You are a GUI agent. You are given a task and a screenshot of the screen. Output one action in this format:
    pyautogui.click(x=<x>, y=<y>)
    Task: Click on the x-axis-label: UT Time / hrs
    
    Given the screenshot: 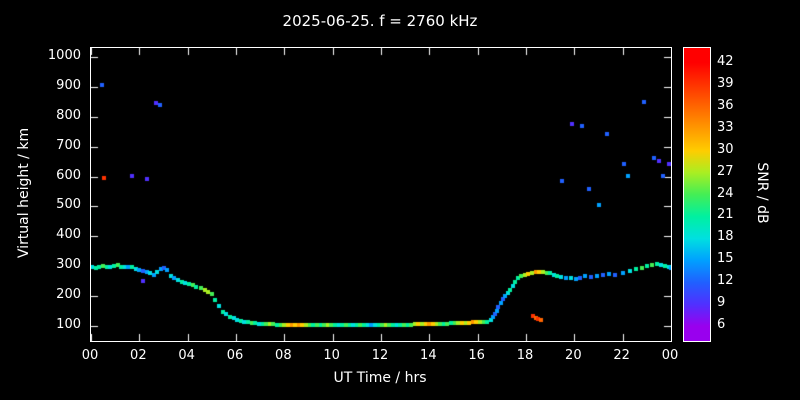 What is the action you would take?
    pyautogui.click(x=380, y=378)
    